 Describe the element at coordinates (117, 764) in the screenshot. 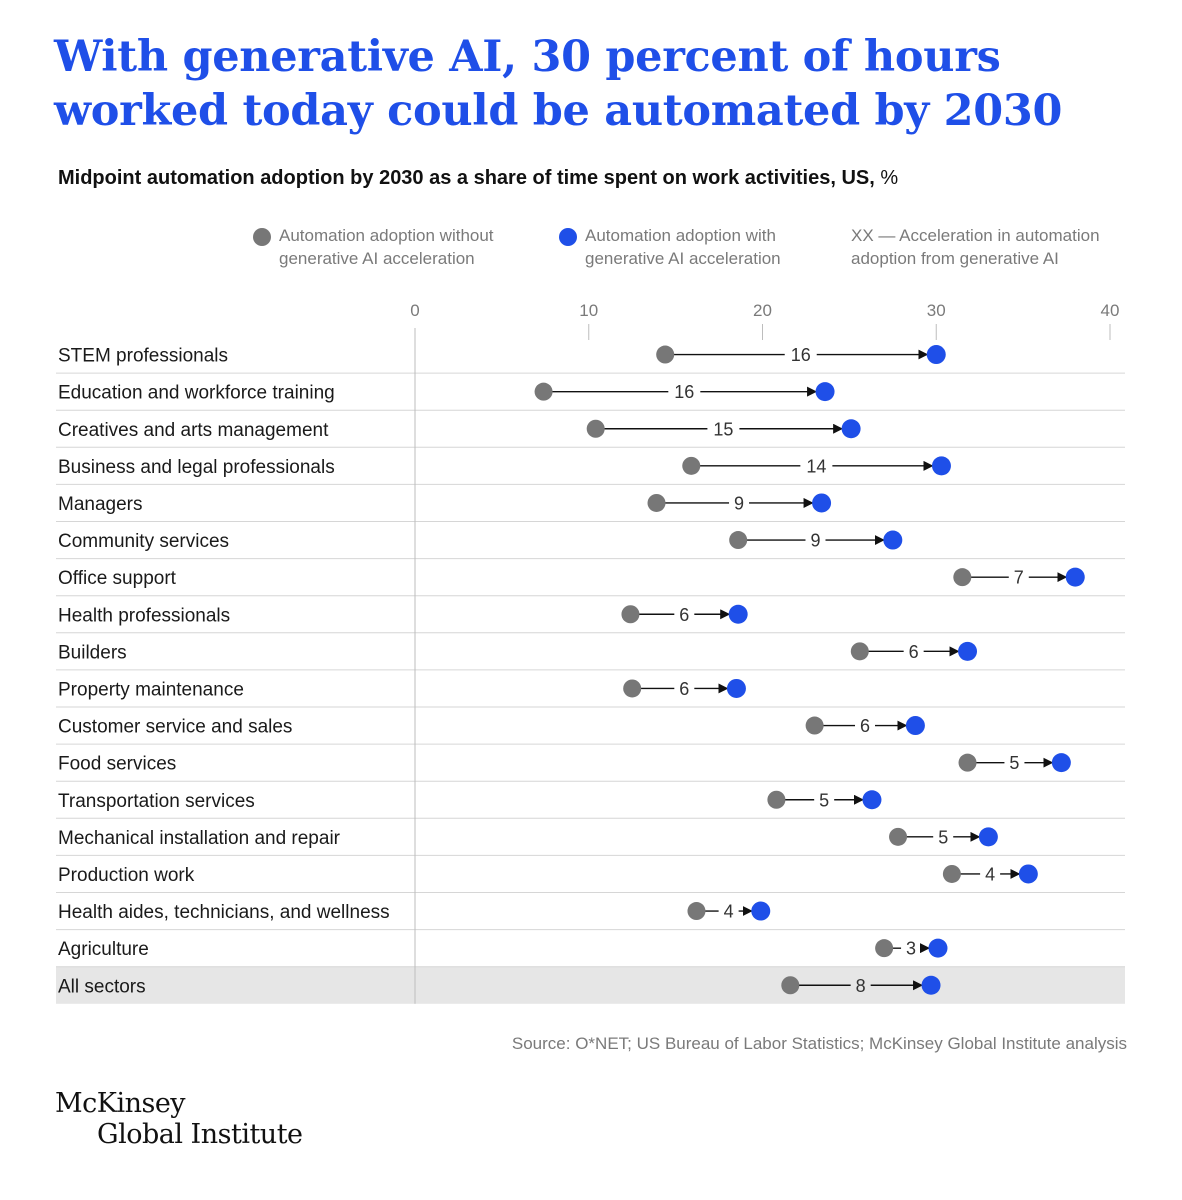

I see `row-label: Food services` at that location.